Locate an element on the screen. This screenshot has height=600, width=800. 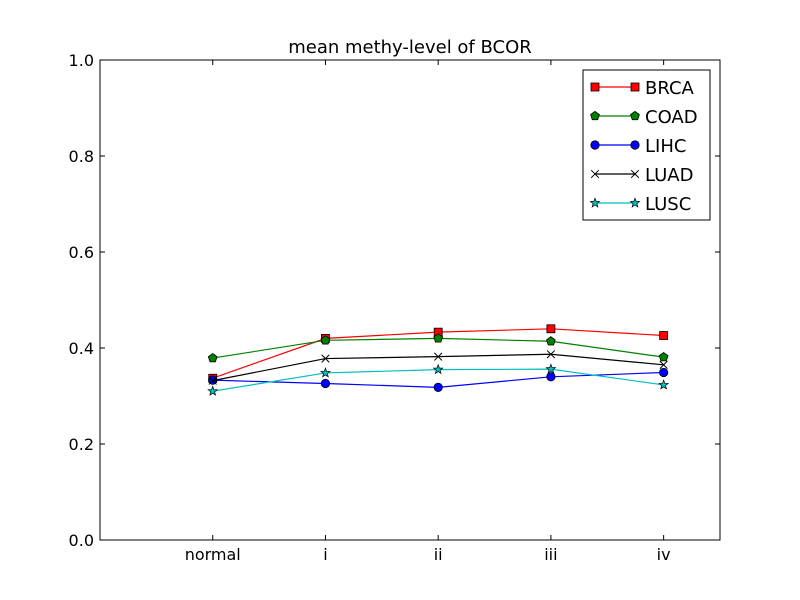
data-point-coad-normal is located at coordinates (212, 357).